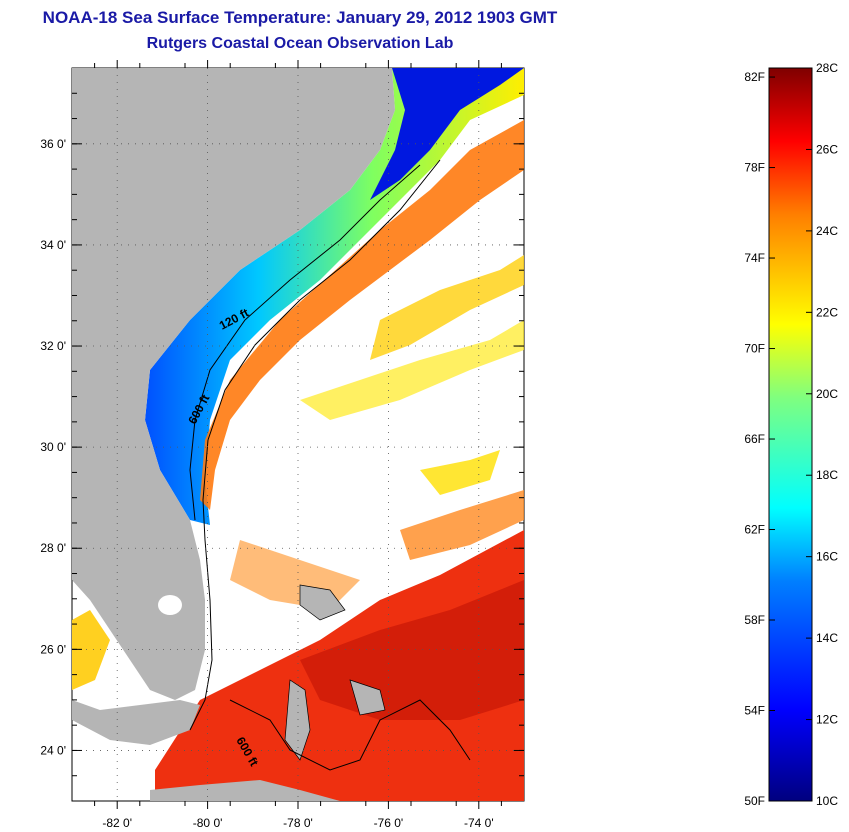 The height and width of the screenshot is (832, 849). Describe the element at coordinates (827, 149) in the screenshot. I see `celsius-label: 26C` at that location.